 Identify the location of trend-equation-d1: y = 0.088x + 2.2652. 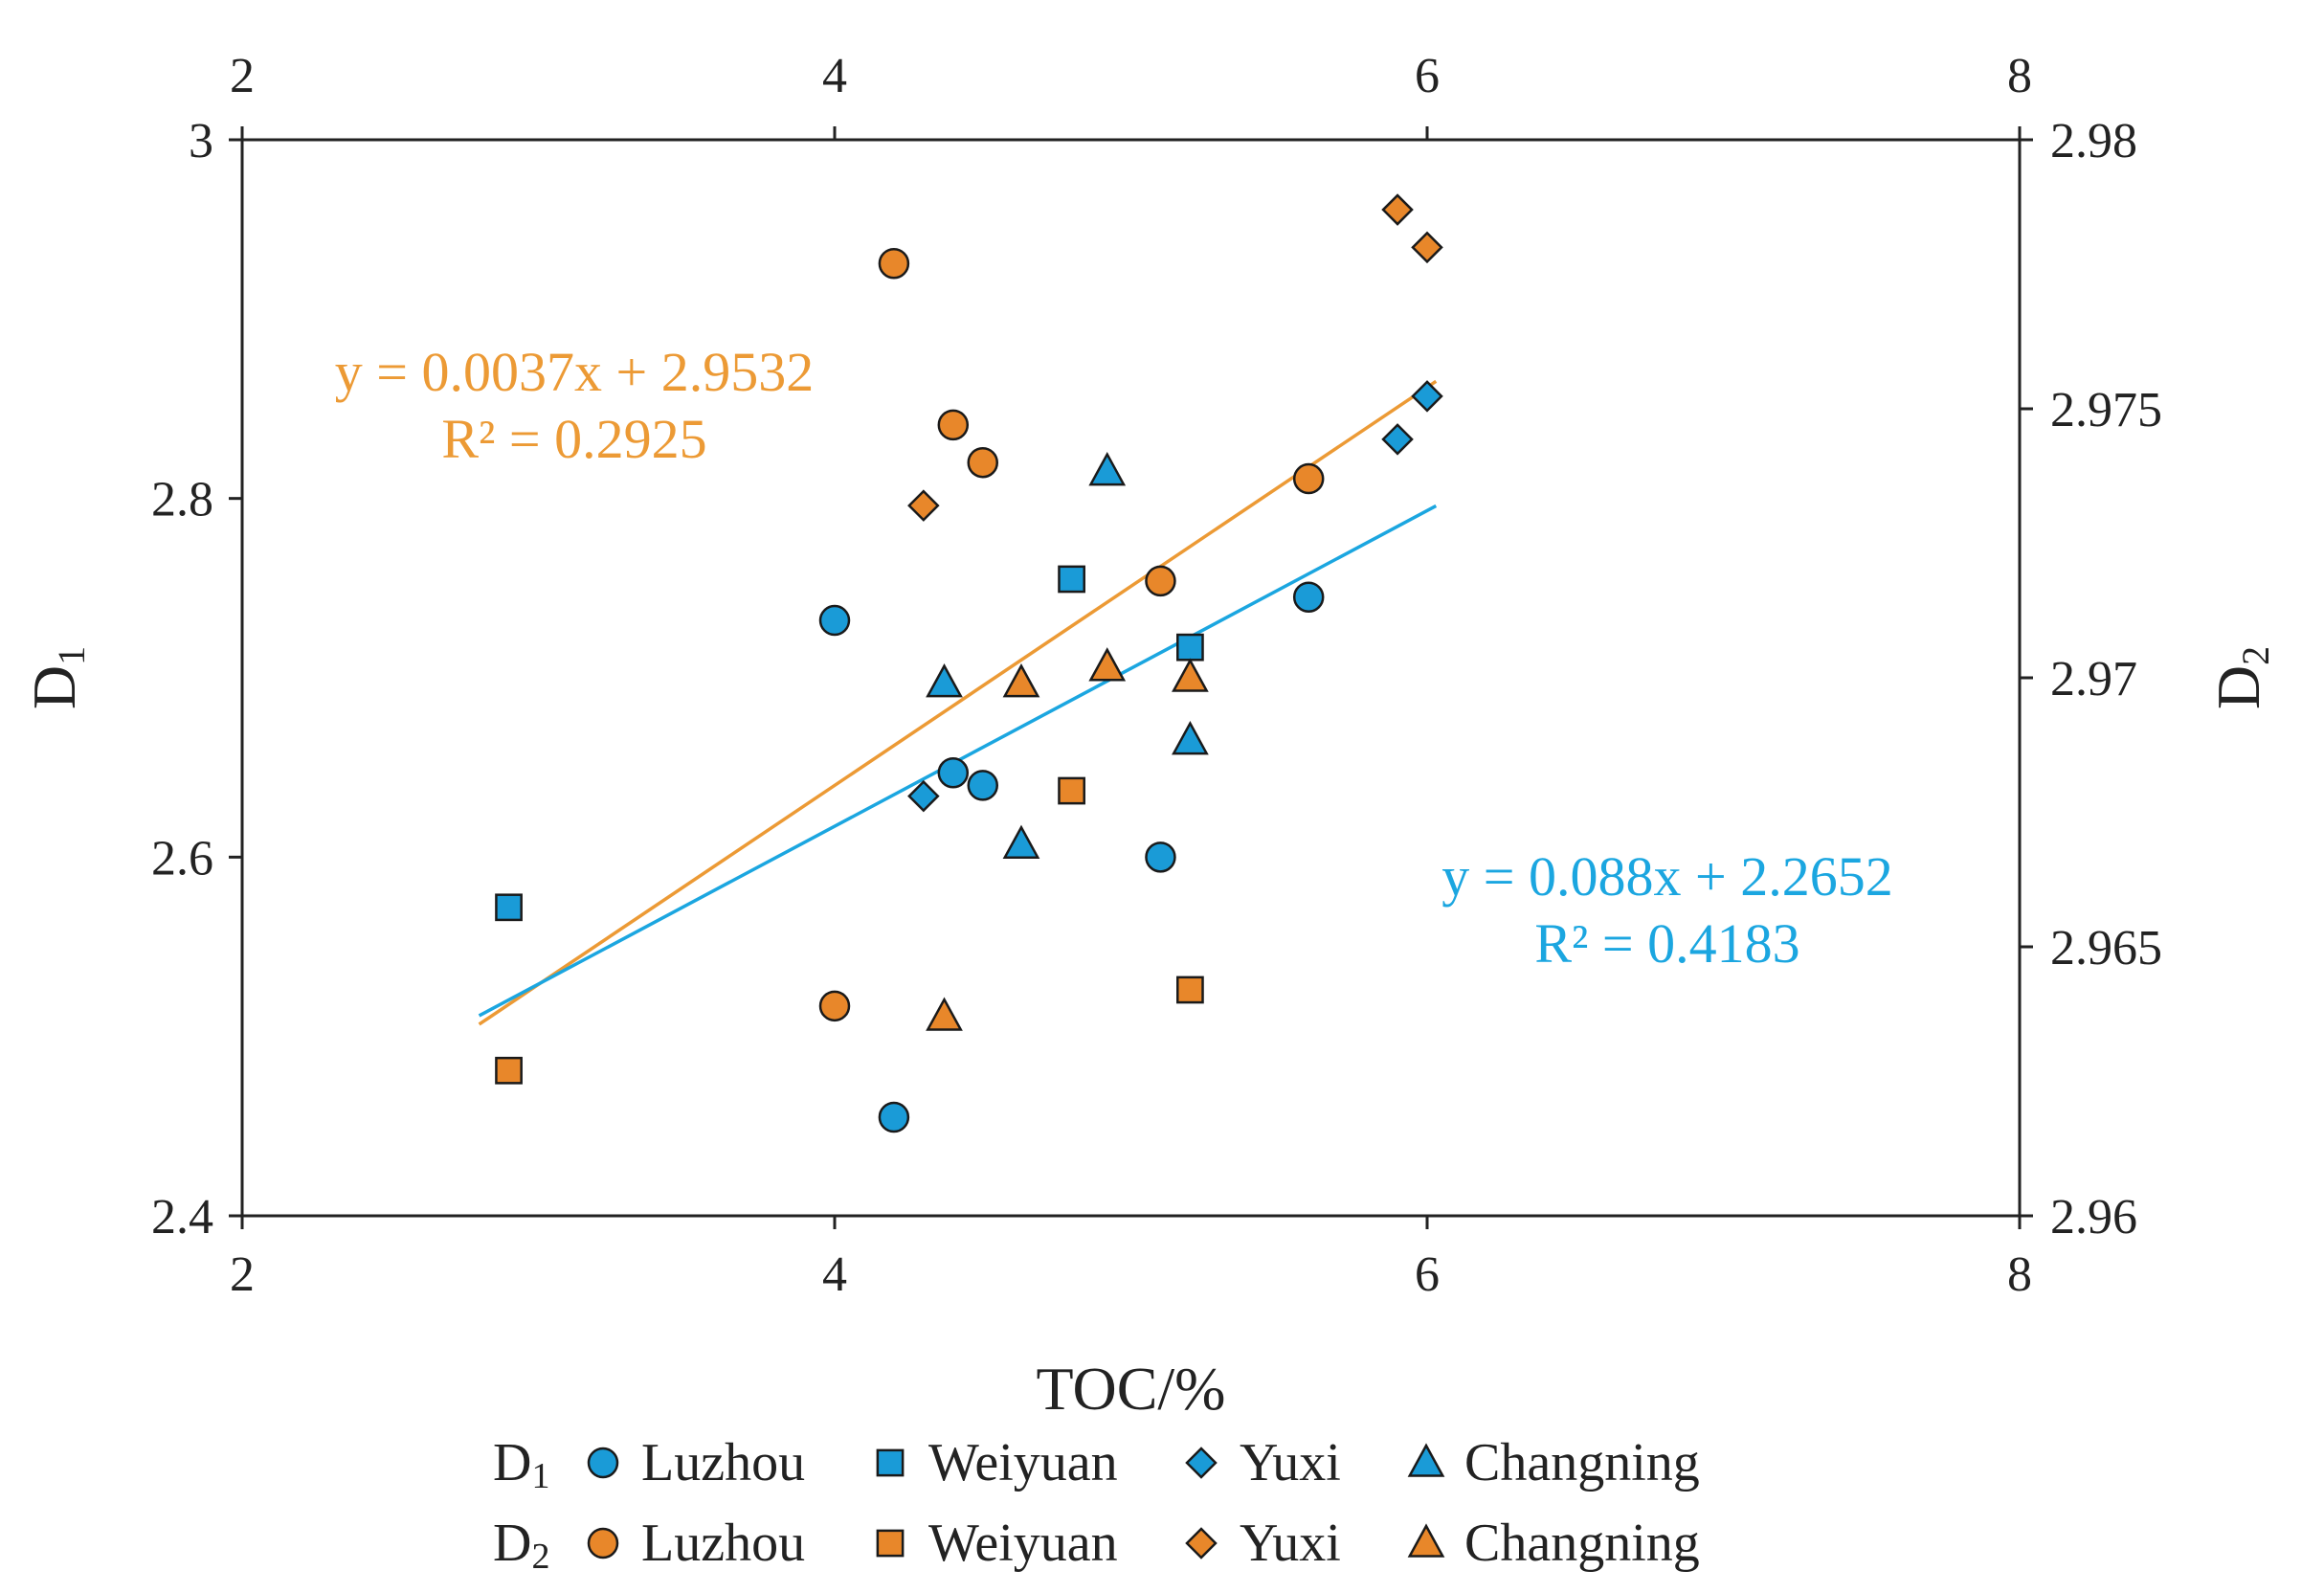
(1666, 876).